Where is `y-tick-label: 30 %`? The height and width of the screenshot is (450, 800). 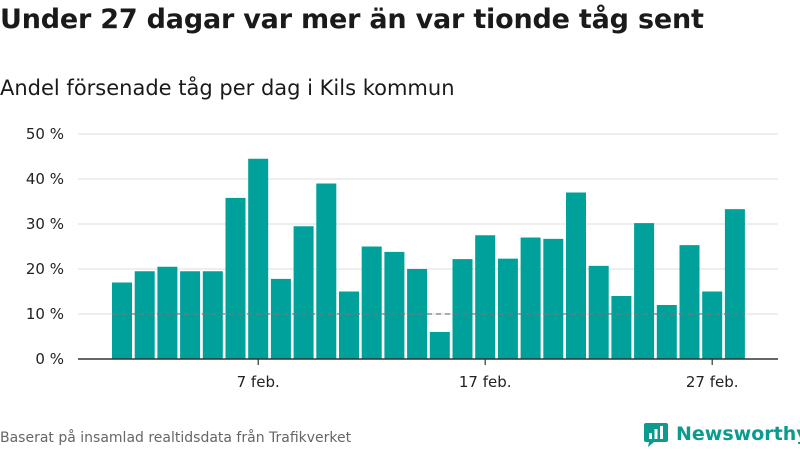 y-tick-label: 30 % is located at coordinates (45, 224).